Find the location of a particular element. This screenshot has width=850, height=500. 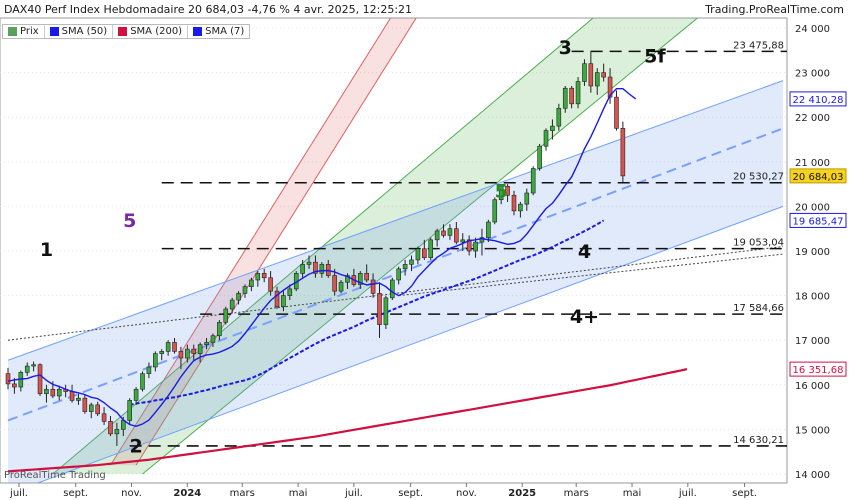

legend-label-sma50: SMA (50) is located at coordinates (84, 31).